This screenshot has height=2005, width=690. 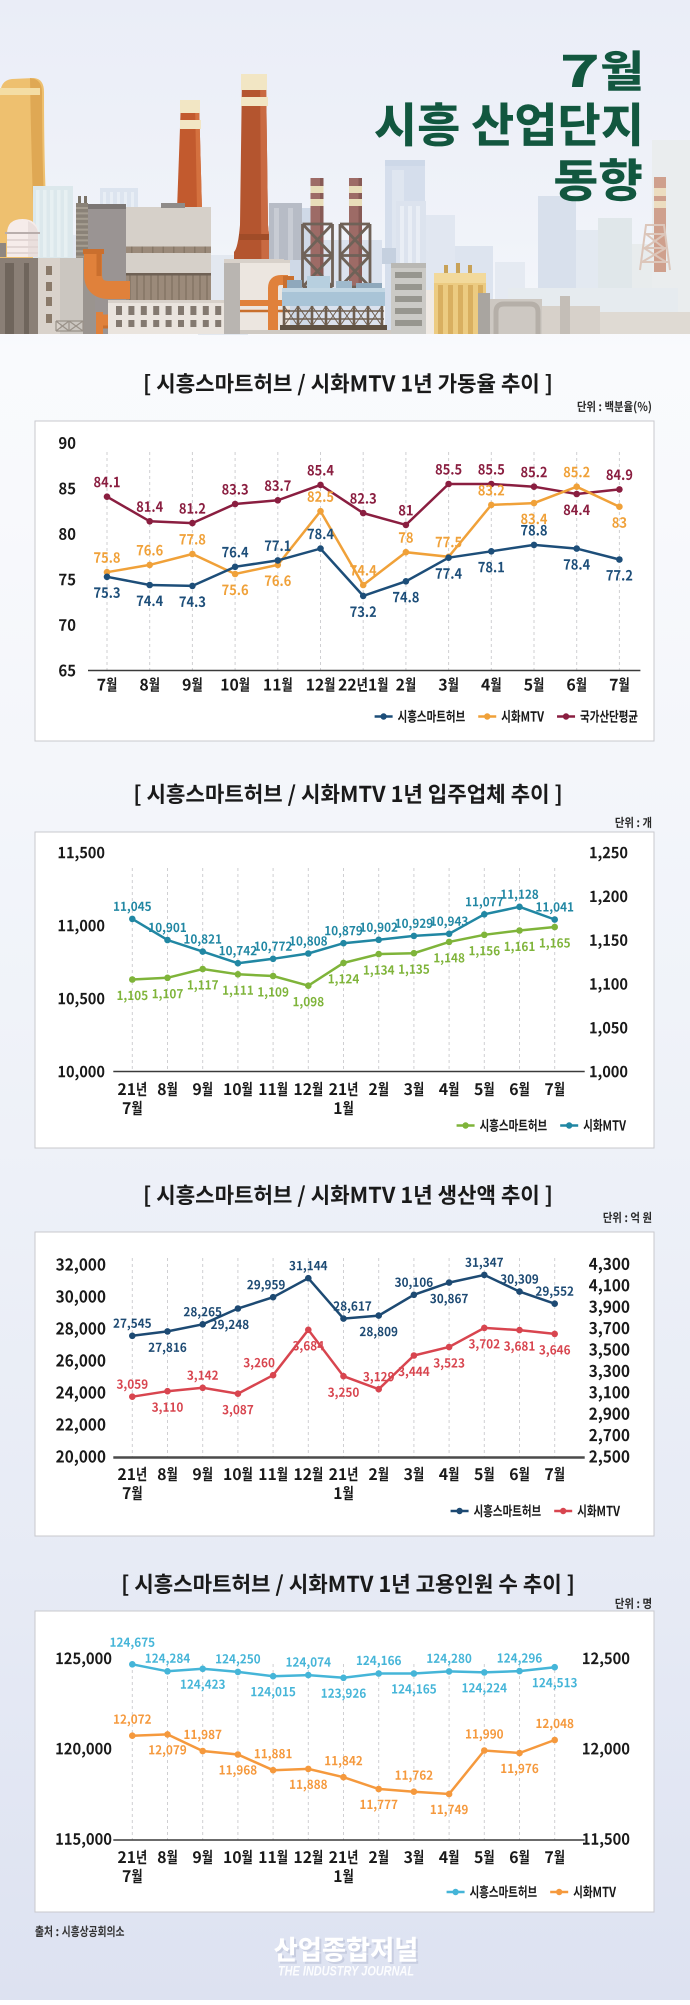 I want to click on svg-text: THE INDUSTRY JOURNAL, so click(x=346, y=1971).